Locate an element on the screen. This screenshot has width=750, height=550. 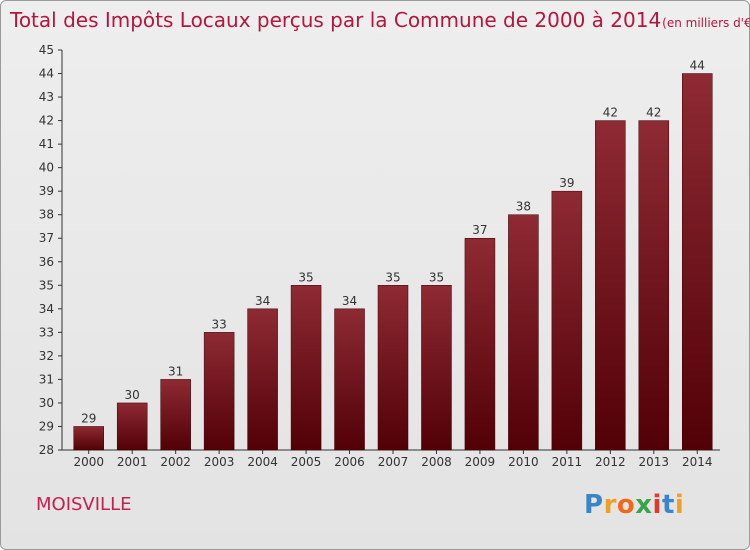
data-label-2014: 44 is located at coordinates (697, 66).